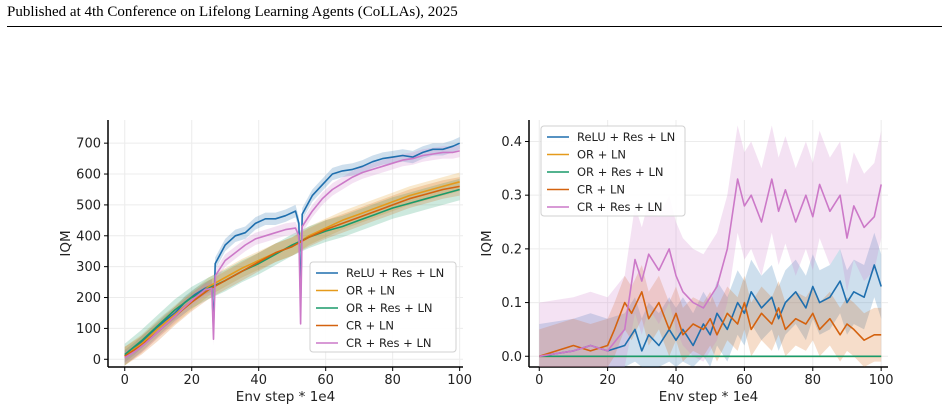  What do you see at coordinates (88, 205) in the screenshot?
I see `y-tick-label: 500` at bounding box center [88, 205].